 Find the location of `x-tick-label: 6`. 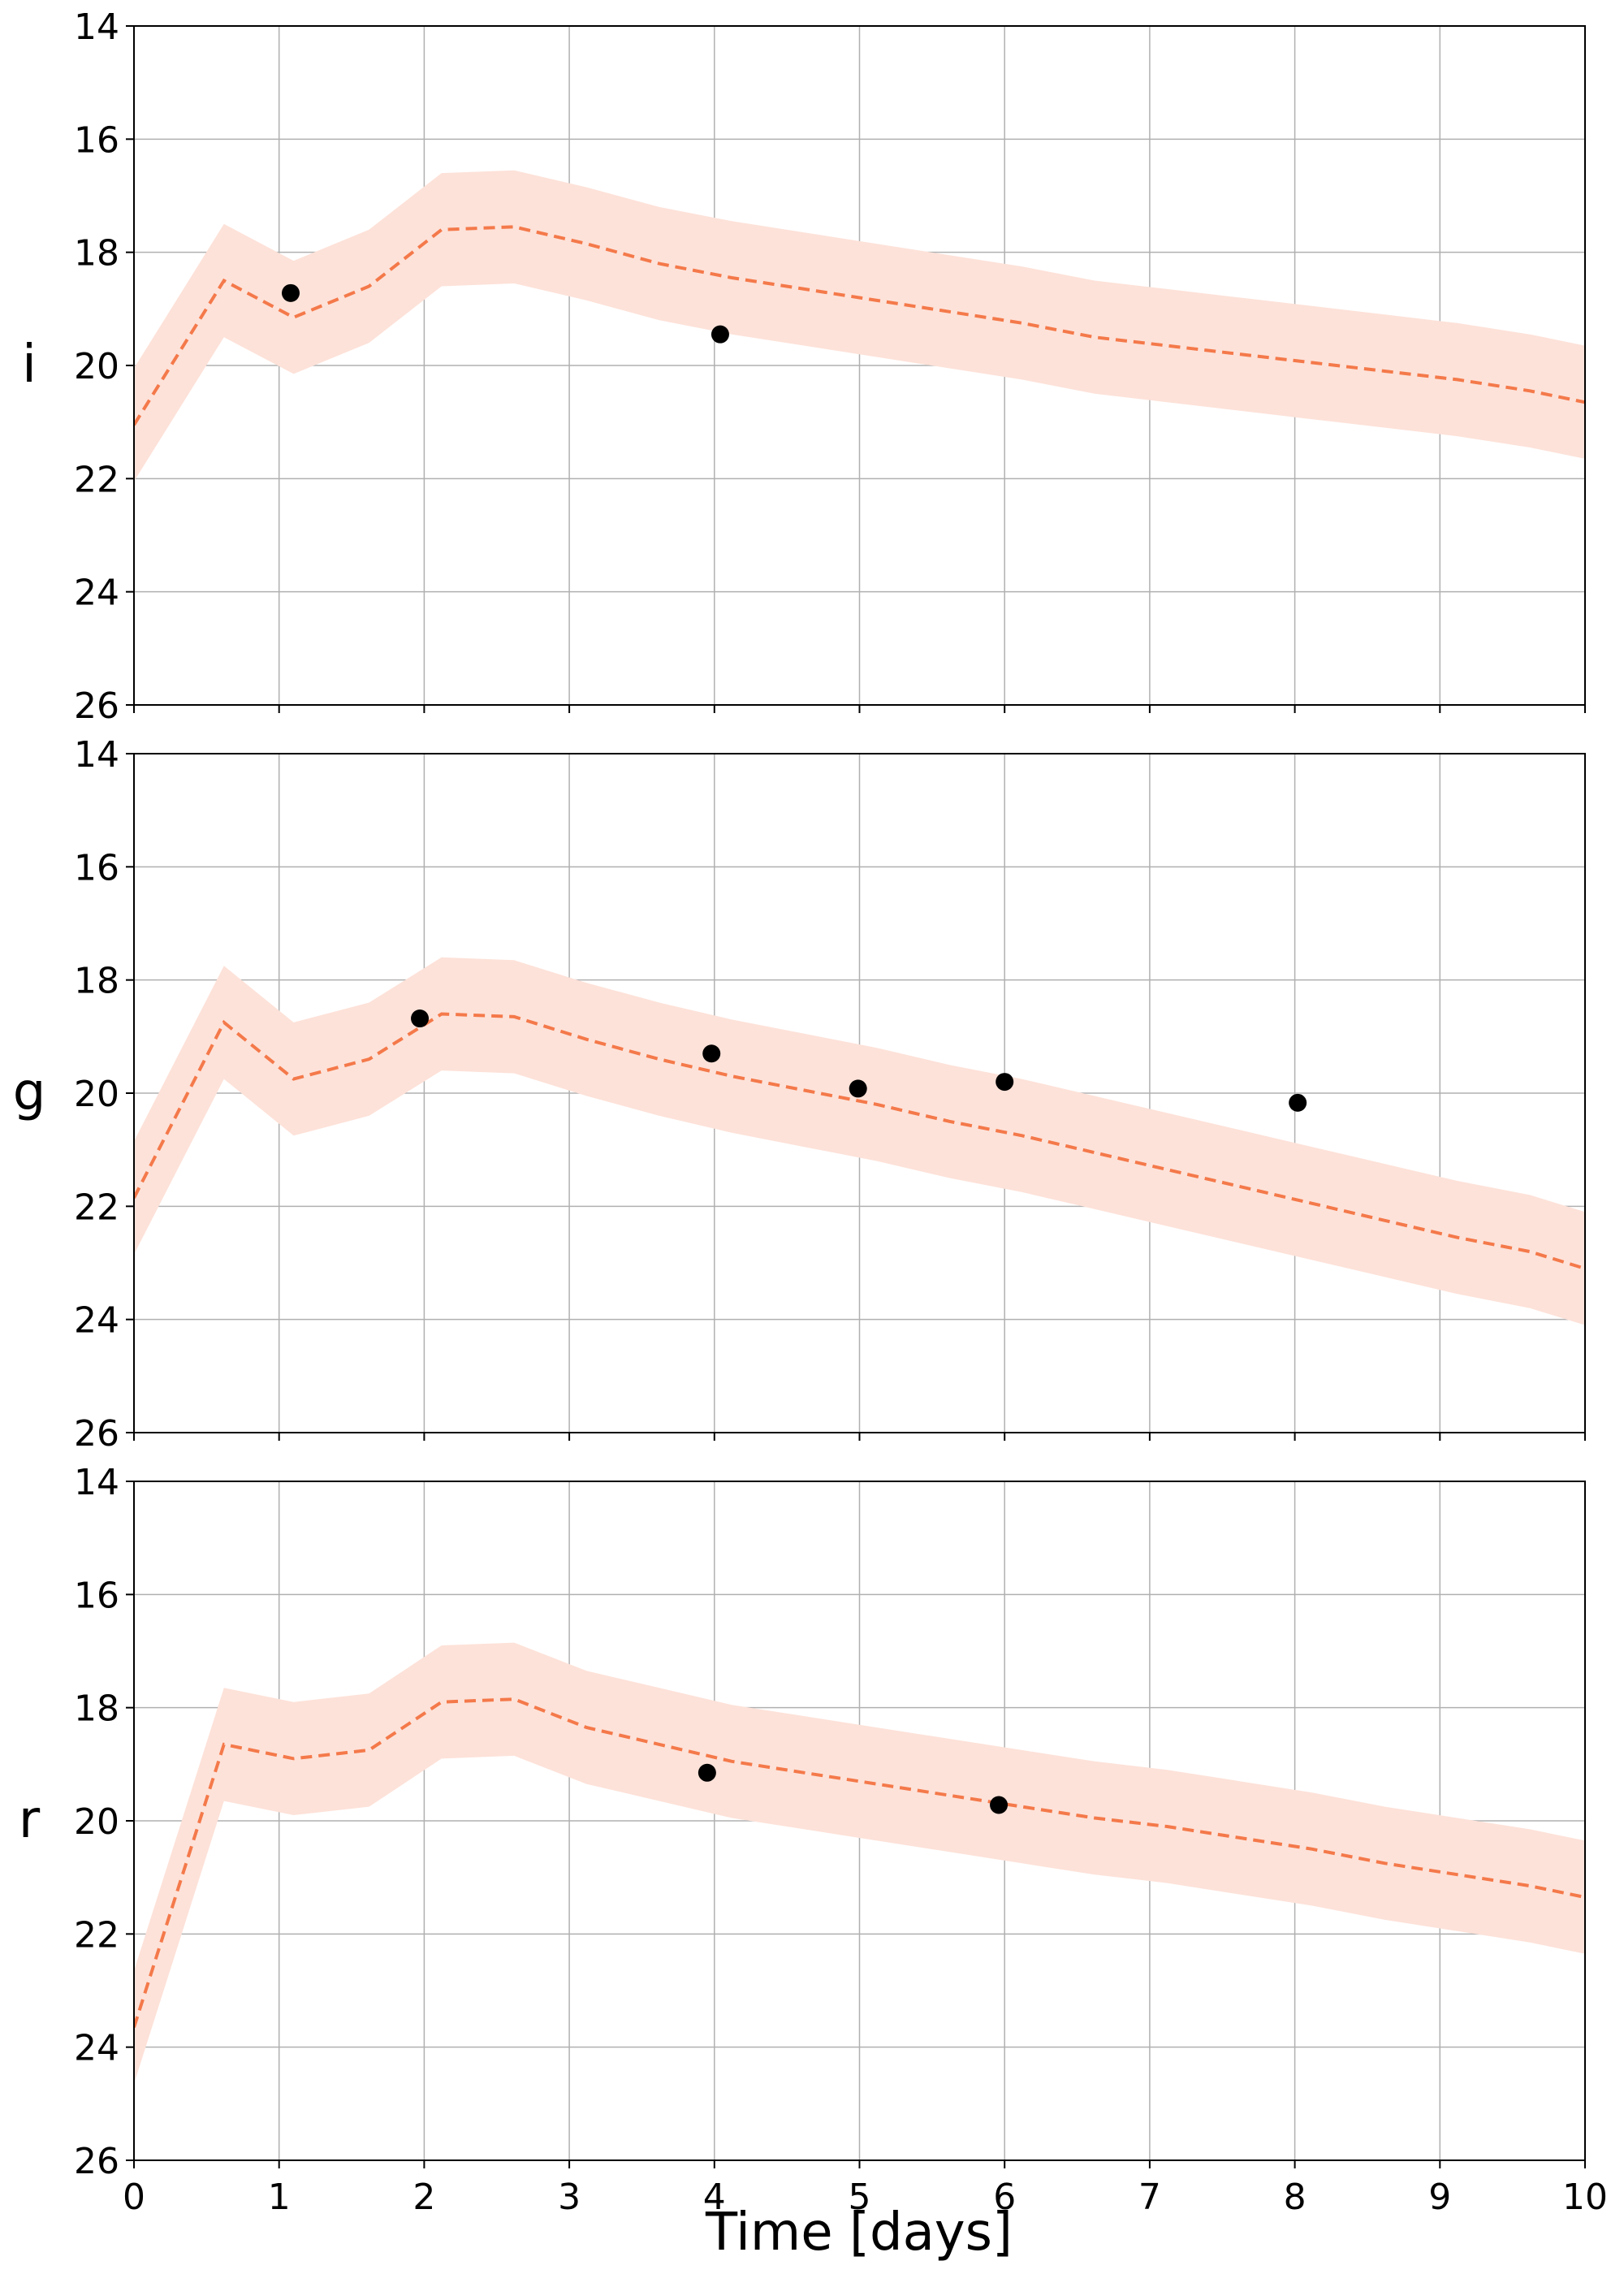

x-tick-label: 6 is located at coordinates (1005, 2198).